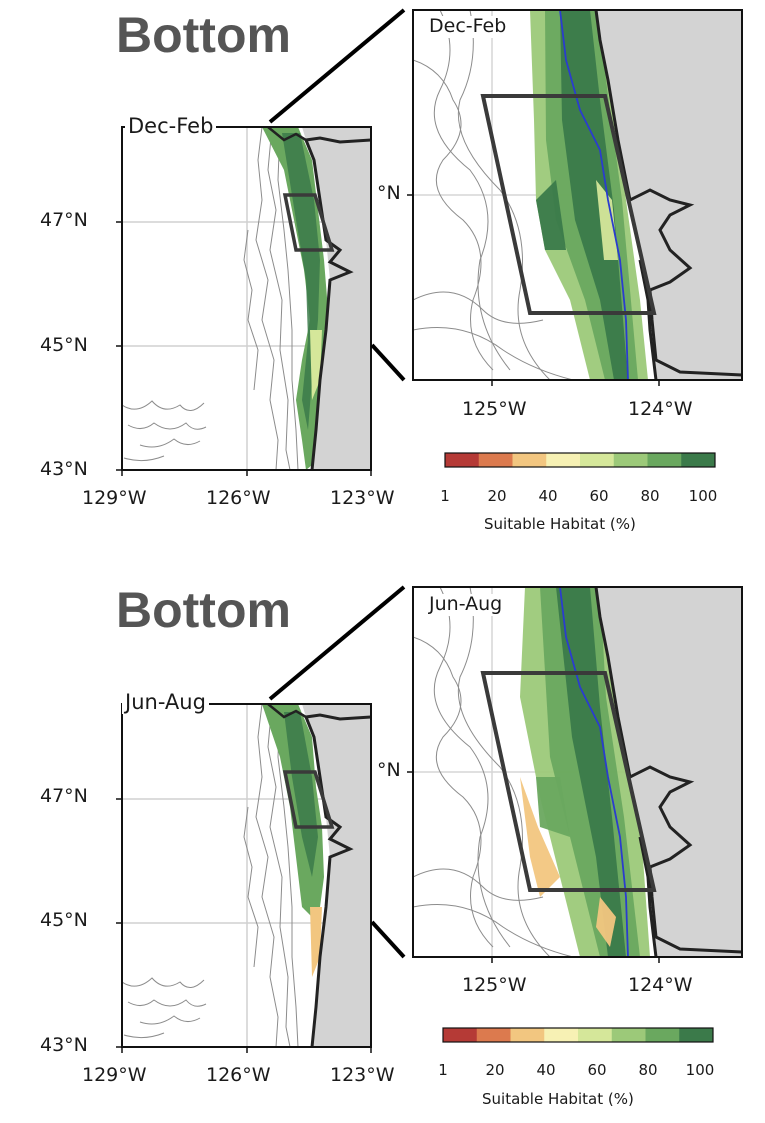  What do you see at coordinates (389, 193) in the screenshot?
I see `inset-lat-tick-winter: °N` at bounding box center [389, 193].